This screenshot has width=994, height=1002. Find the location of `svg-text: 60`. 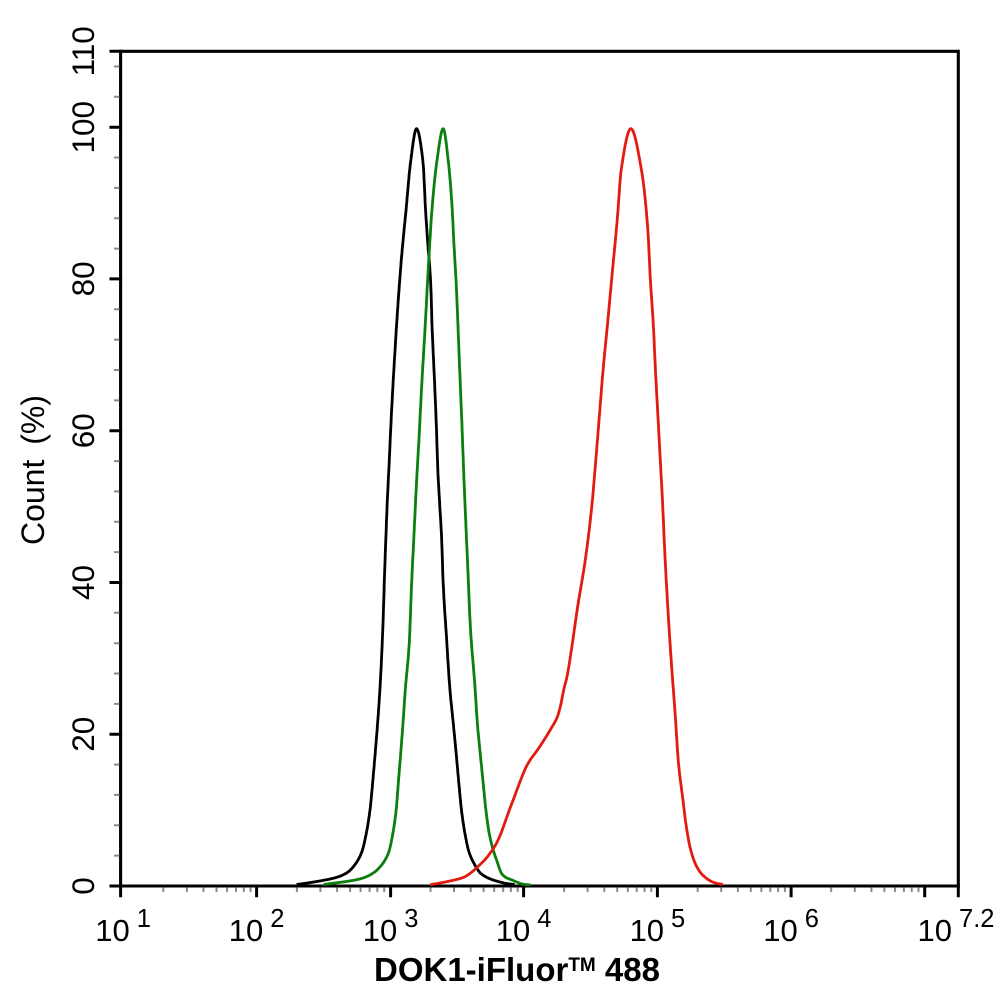

svg-text: 60 is located at coordinates (83, 430).